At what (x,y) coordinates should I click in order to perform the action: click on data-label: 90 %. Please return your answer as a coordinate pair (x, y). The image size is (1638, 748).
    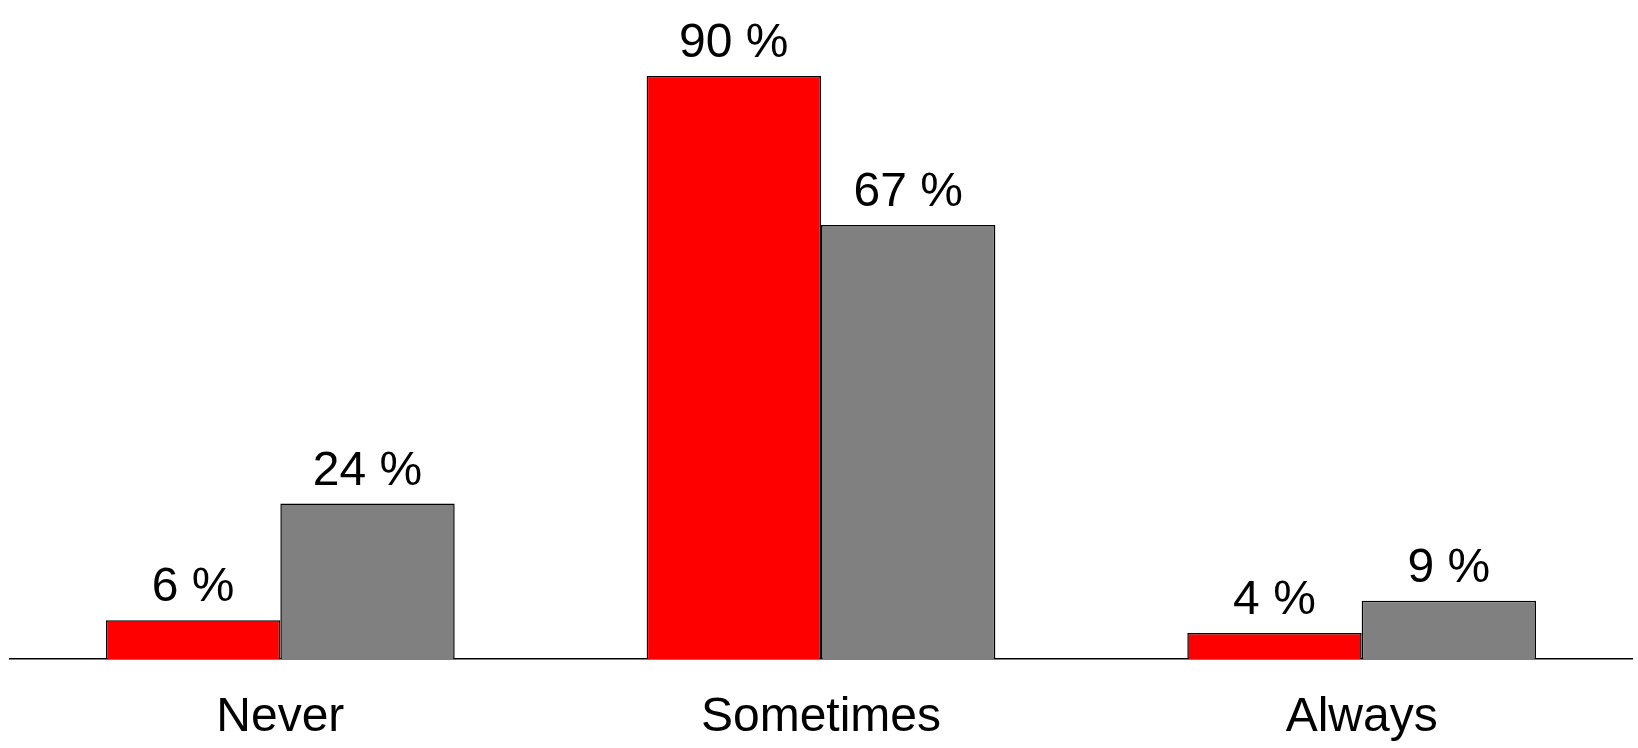
    Looking at the image, I should click on (734, 41).